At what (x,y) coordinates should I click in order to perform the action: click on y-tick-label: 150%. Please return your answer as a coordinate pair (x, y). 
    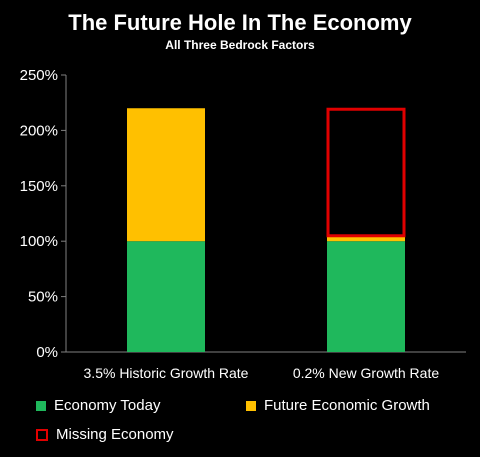
    Looking at the image, I should click on (39, 186).